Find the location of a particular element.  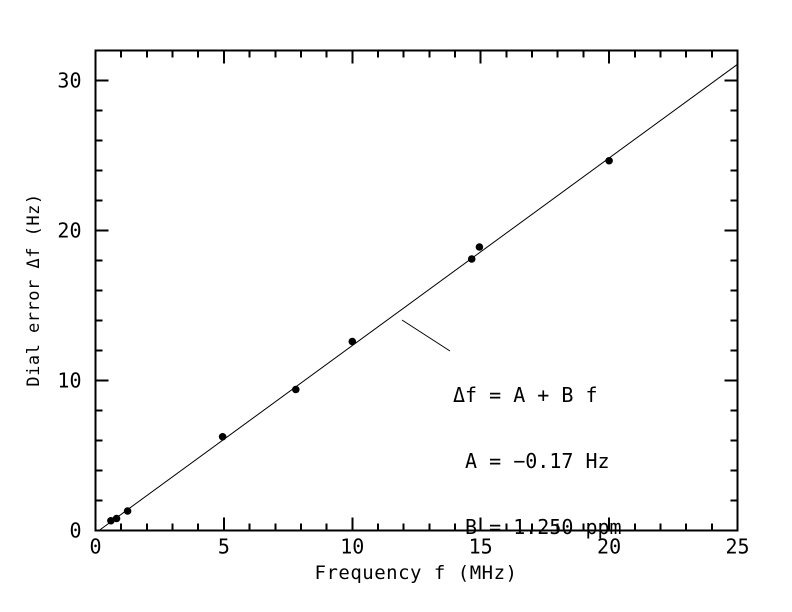

x-tick-label: 10 is located at coordinates (352, 547).